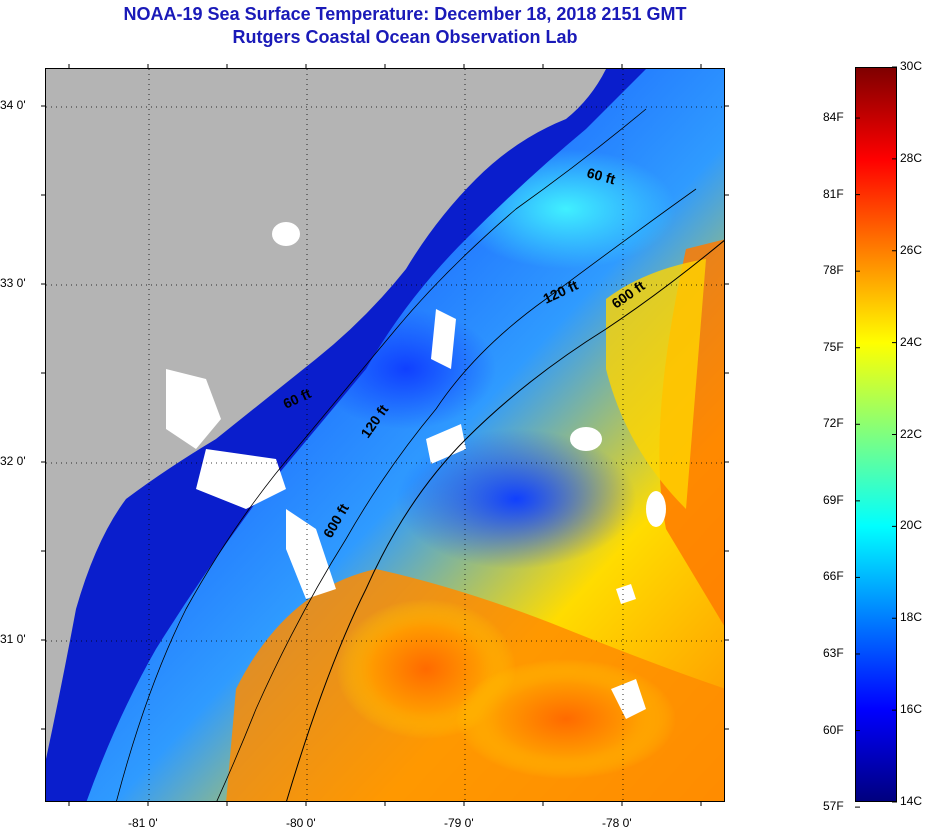 This screenshot has height=832, width=936. What do you see at coordinates (833, 576) in the screenshot?
I see `colorbar-fahrenheit-label: 66F` at bounding box center [833, 576].